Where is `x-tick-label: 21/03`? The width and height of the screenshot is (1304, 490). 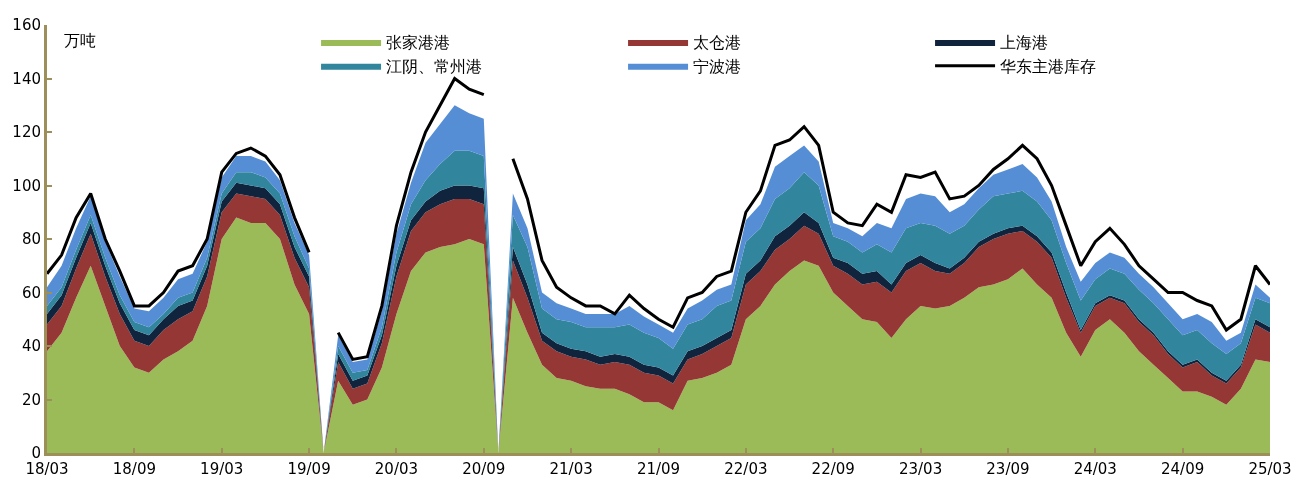
x-tick-label: 21/03 is located at coordinates (571, 469).